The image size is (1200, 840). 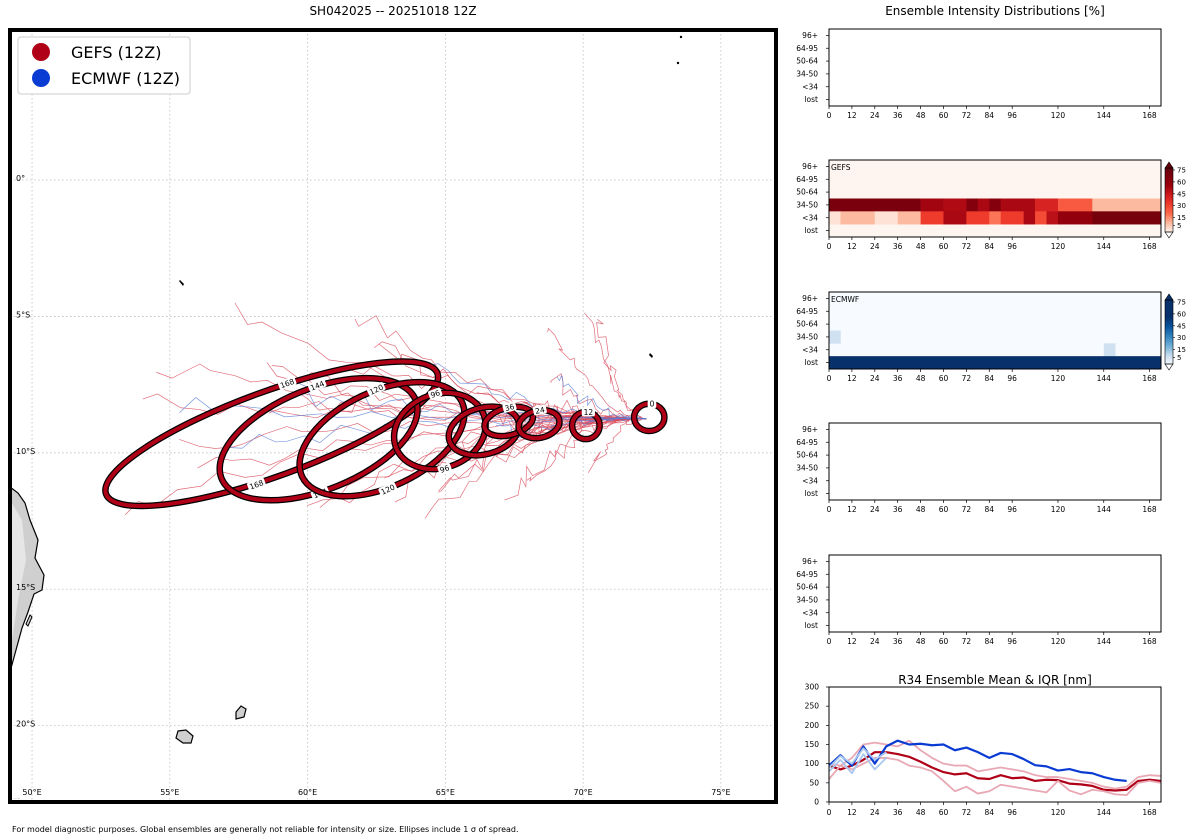 I want to click on panel-x-label: 36, so click(x=898, y=509).